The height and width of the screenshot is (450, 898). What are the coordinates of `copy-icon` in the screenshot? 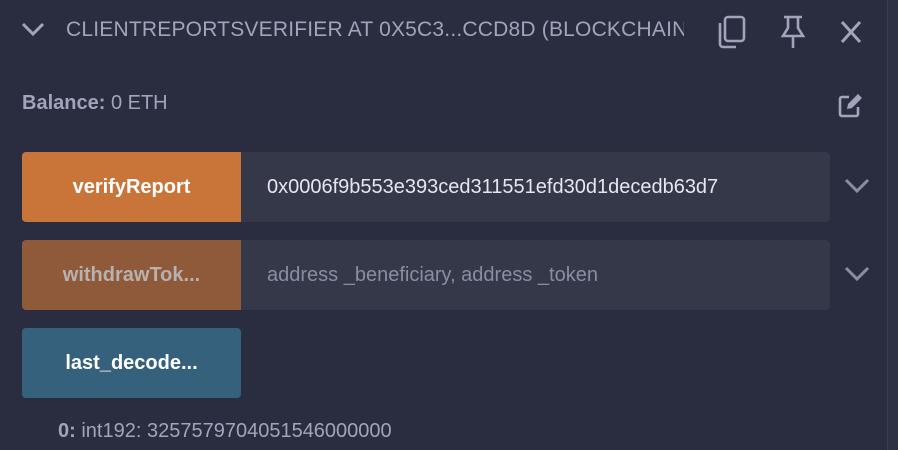 It's located at (732, 34).